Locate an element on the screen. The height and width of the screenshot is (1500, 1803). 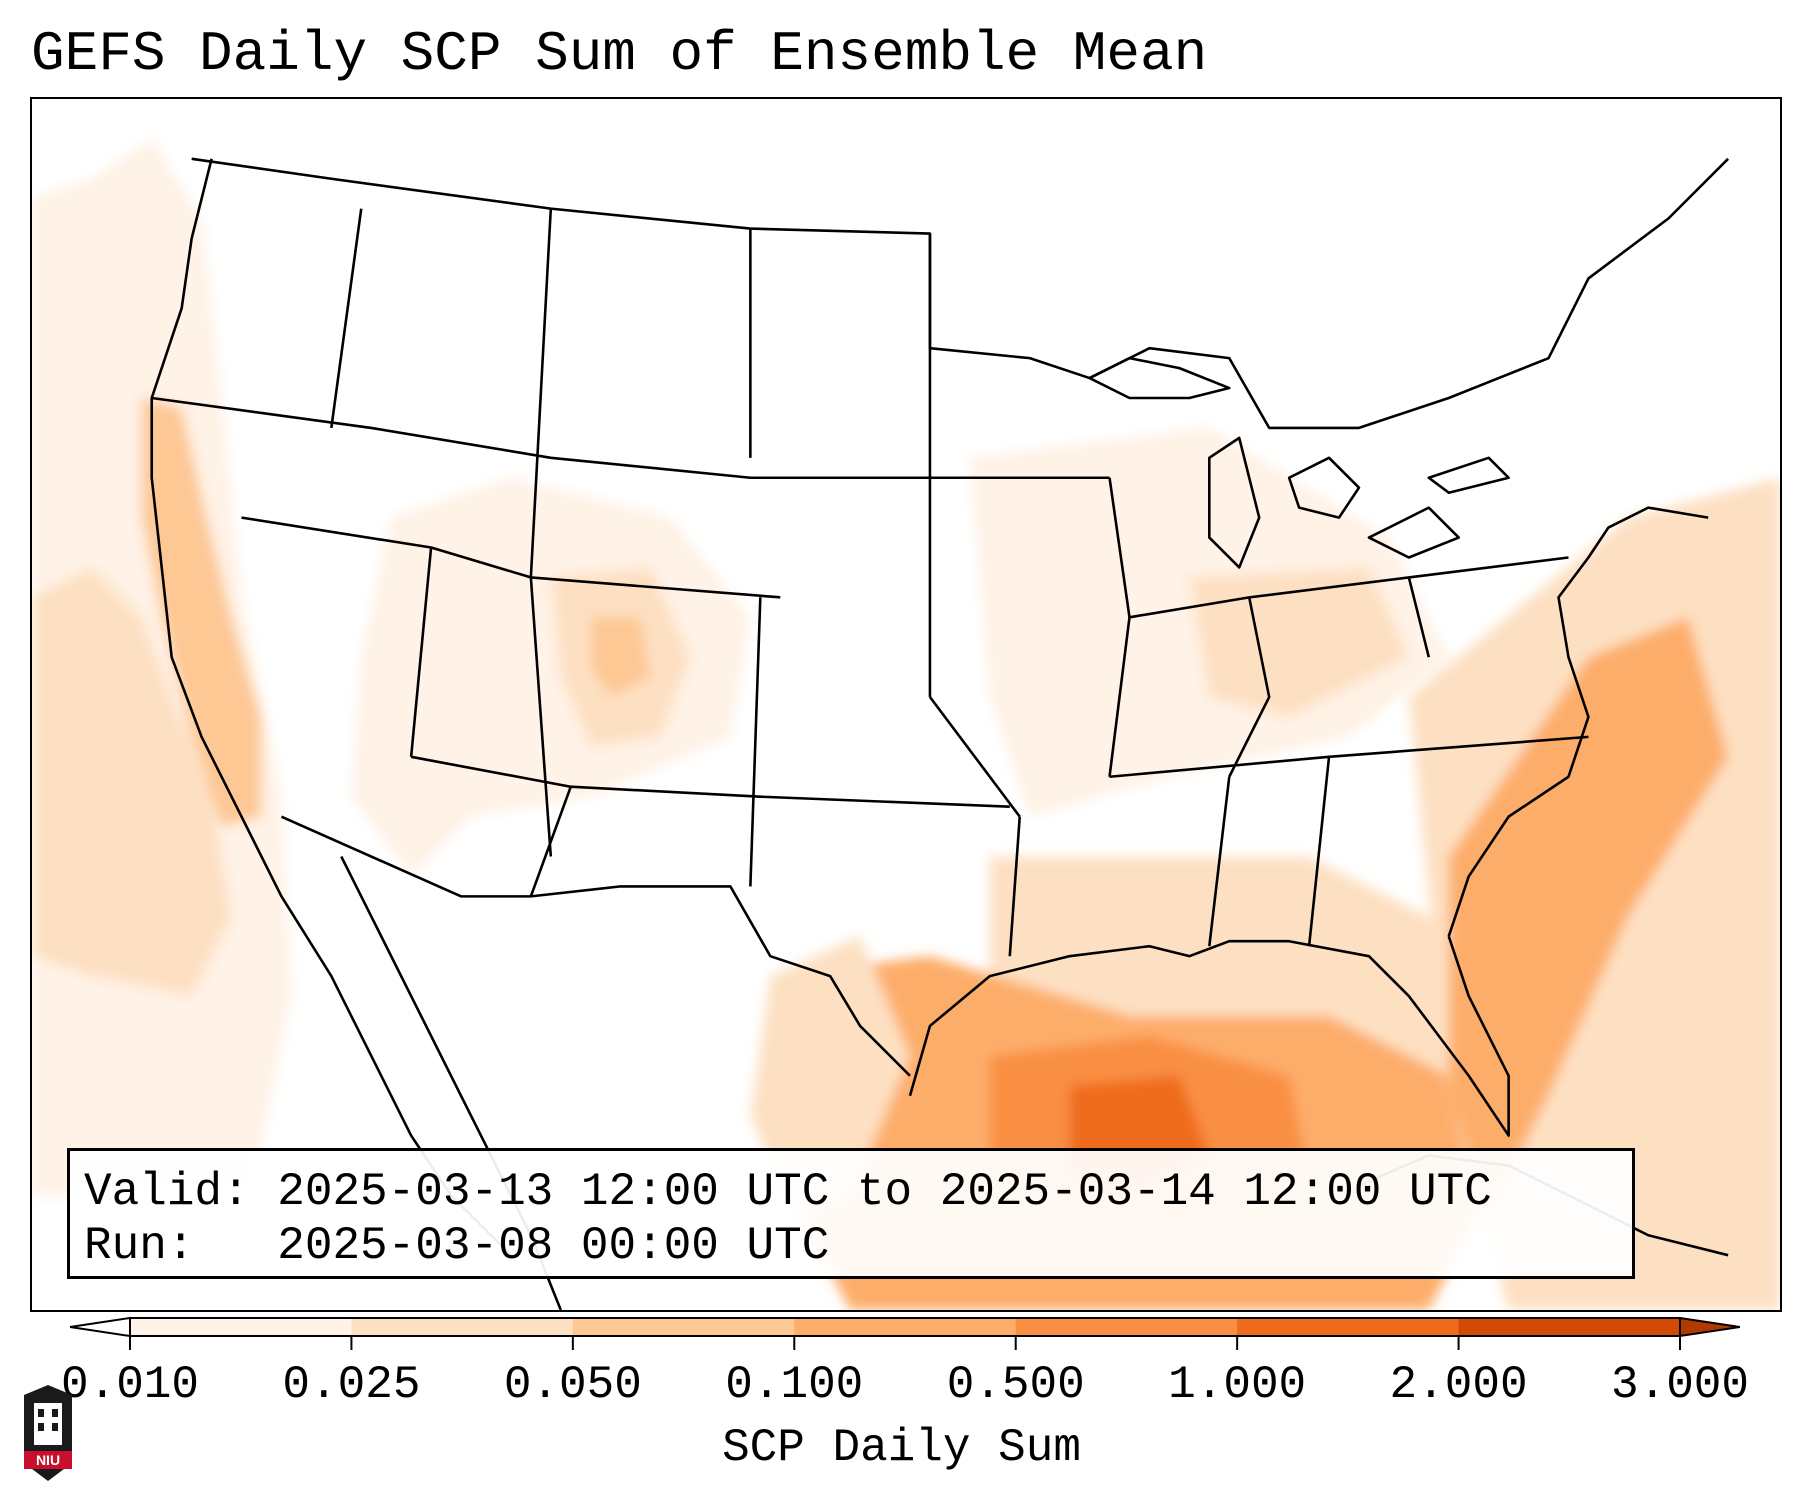
shade-rockies-light is located at coordinates (551, 677).